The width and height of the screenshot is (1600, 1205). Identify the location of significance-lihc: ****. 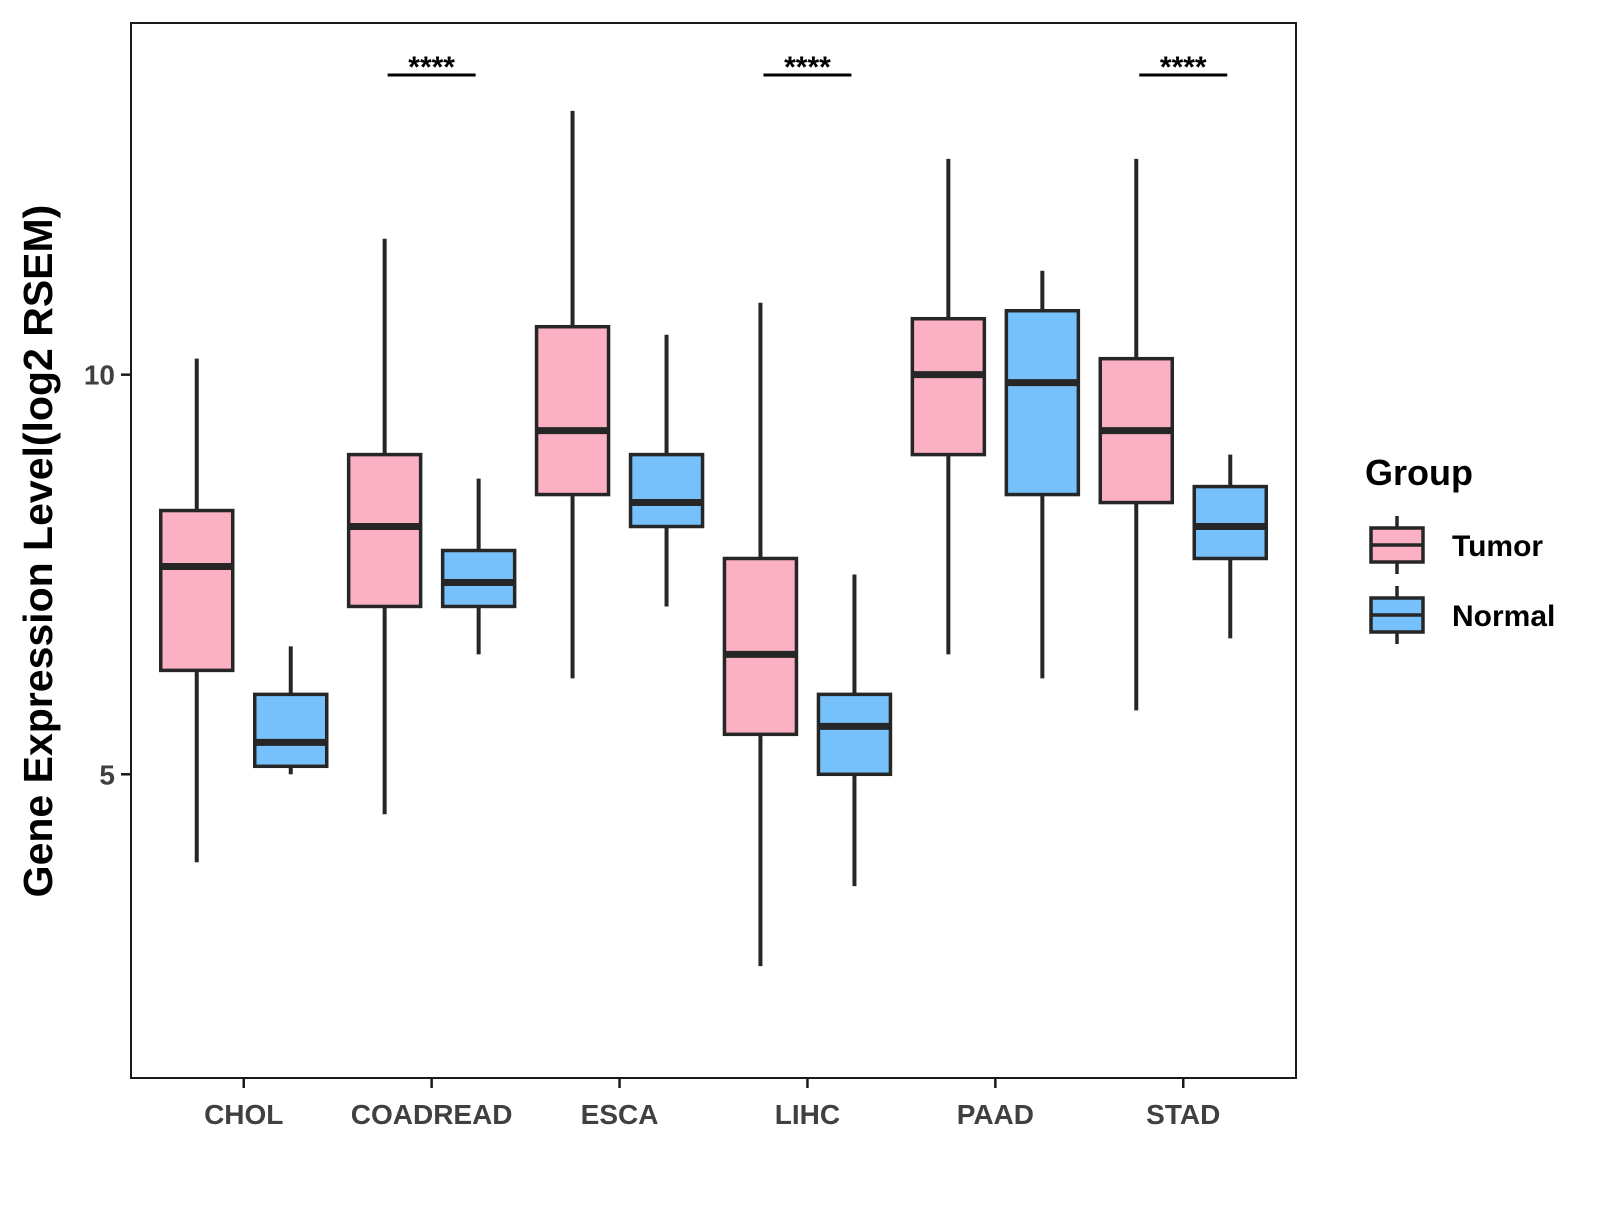
(807, 67).